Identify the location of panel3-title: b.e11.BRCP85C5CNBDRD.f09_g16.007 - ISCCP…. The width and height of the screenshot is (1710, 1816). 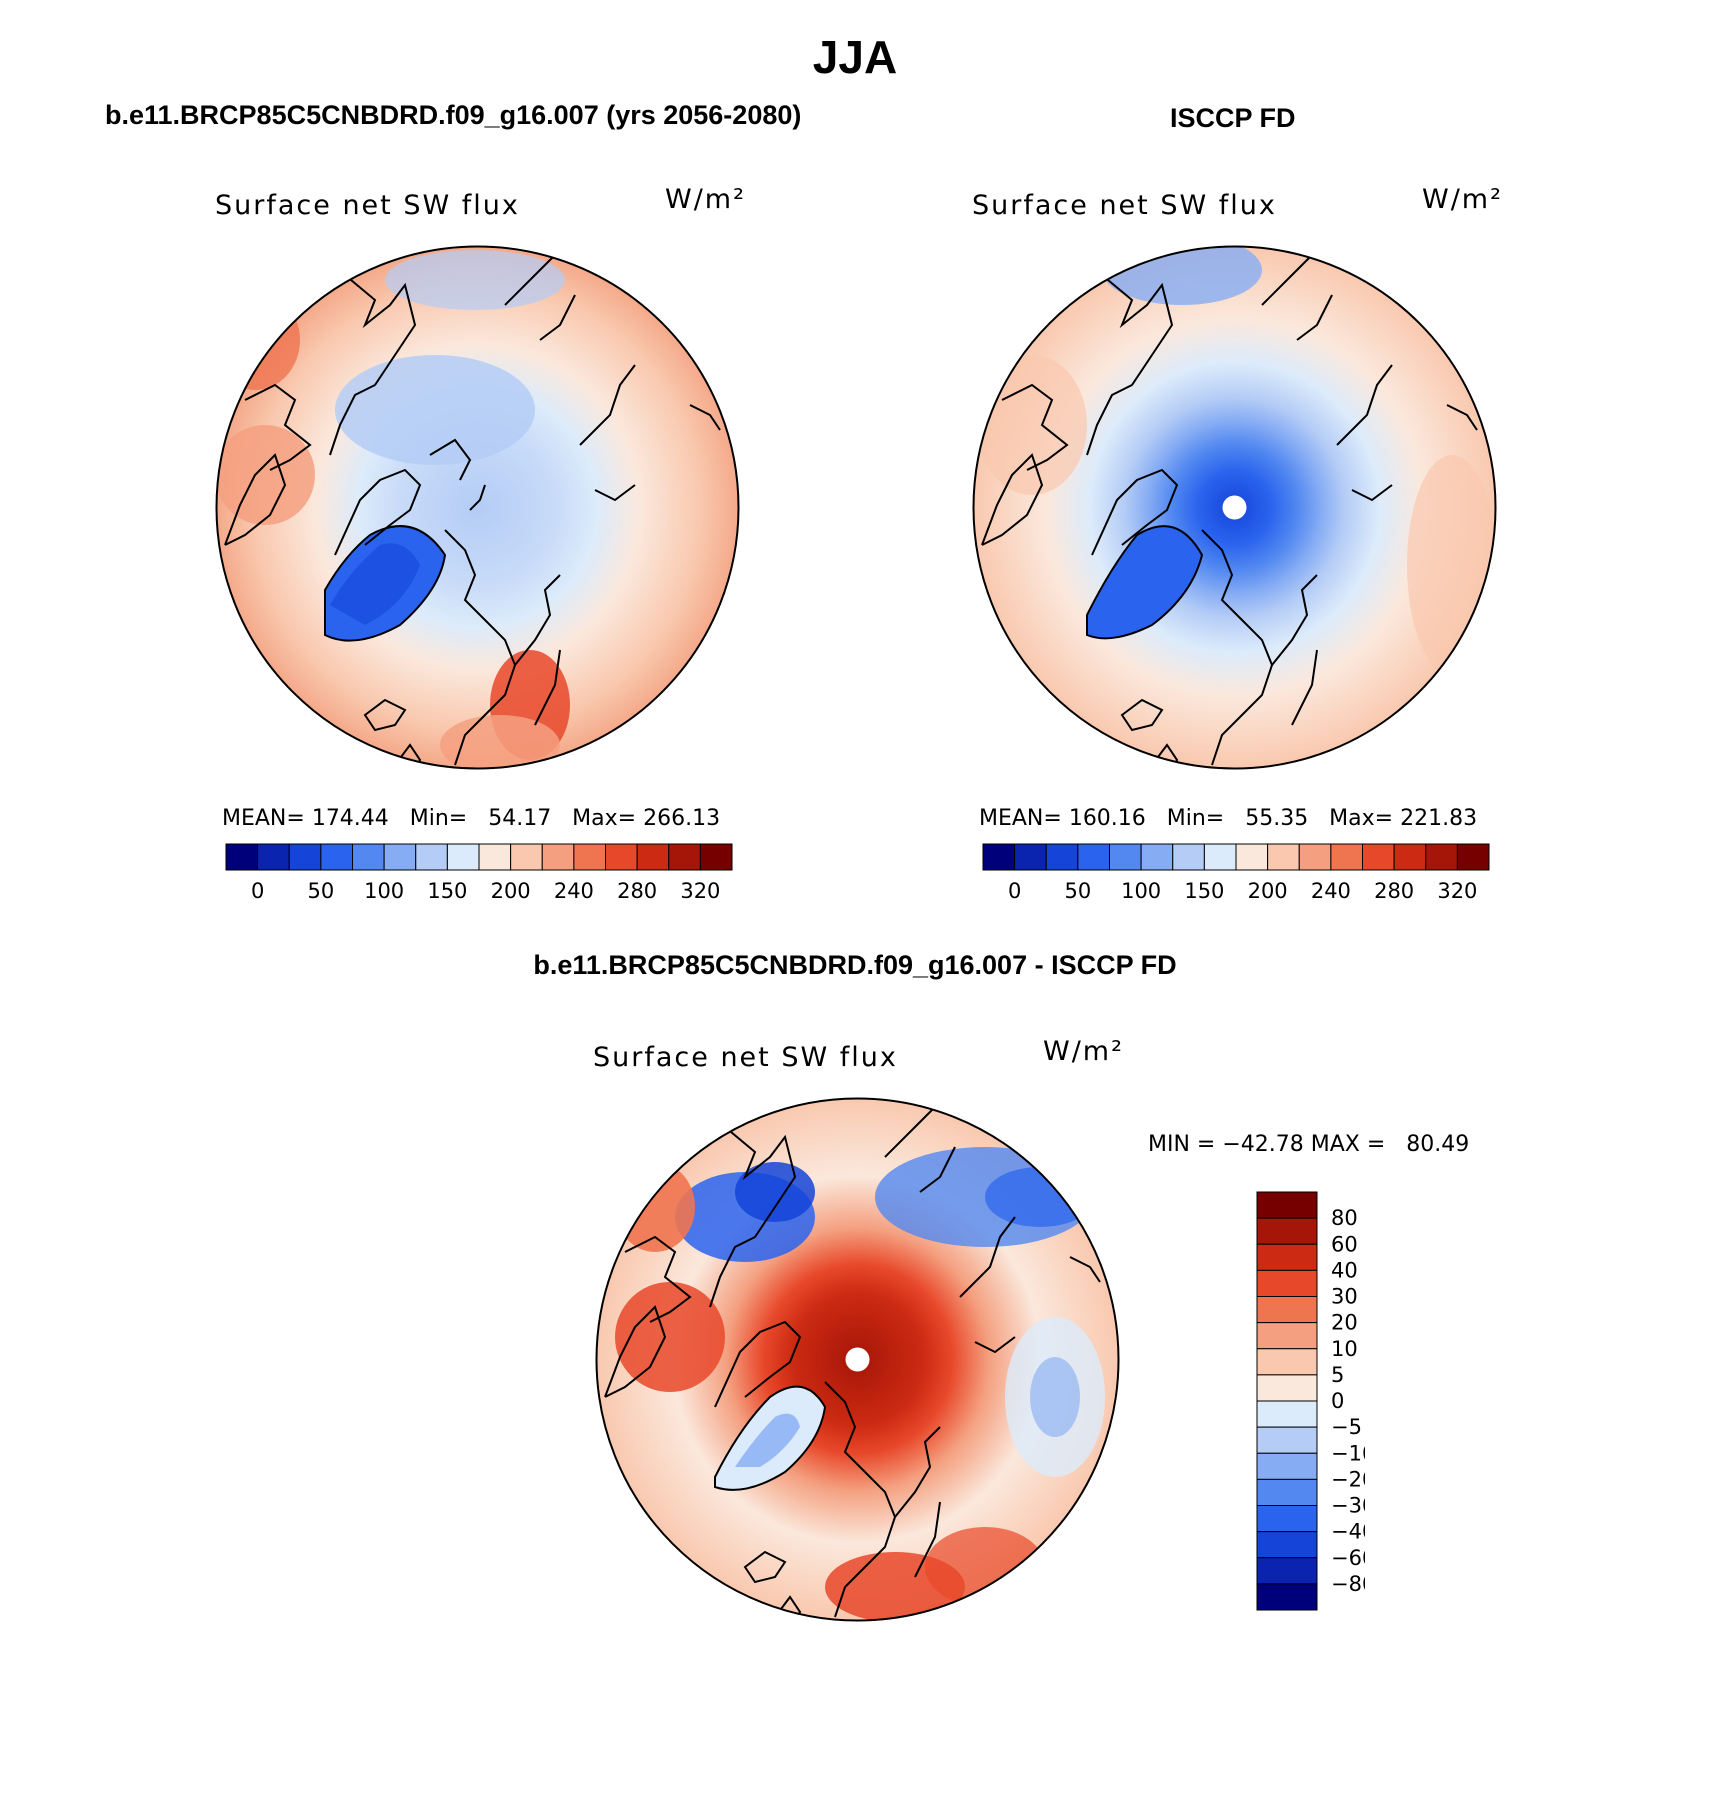
(855, 965).